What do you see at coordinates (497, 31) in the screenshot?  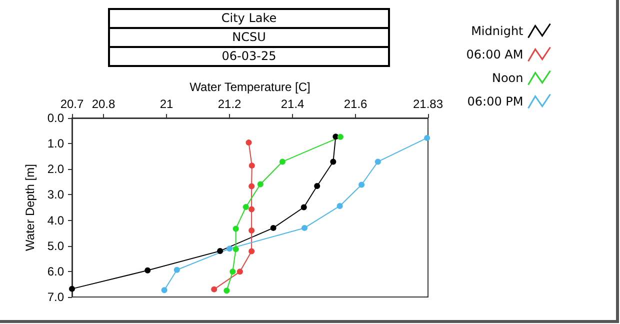 I see `legend-label: Midnight` at bounding box center [497, 31].